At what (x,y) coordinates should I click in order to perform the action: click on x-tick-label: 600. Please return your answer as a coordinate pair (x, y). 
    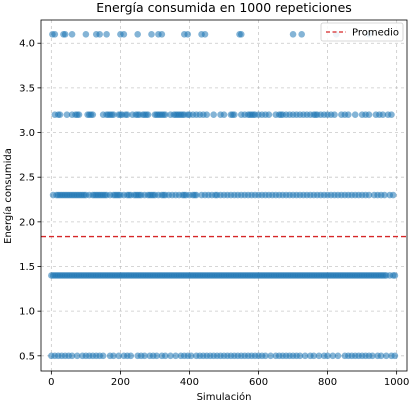
    Looking at the image, I should click on (258, 382).